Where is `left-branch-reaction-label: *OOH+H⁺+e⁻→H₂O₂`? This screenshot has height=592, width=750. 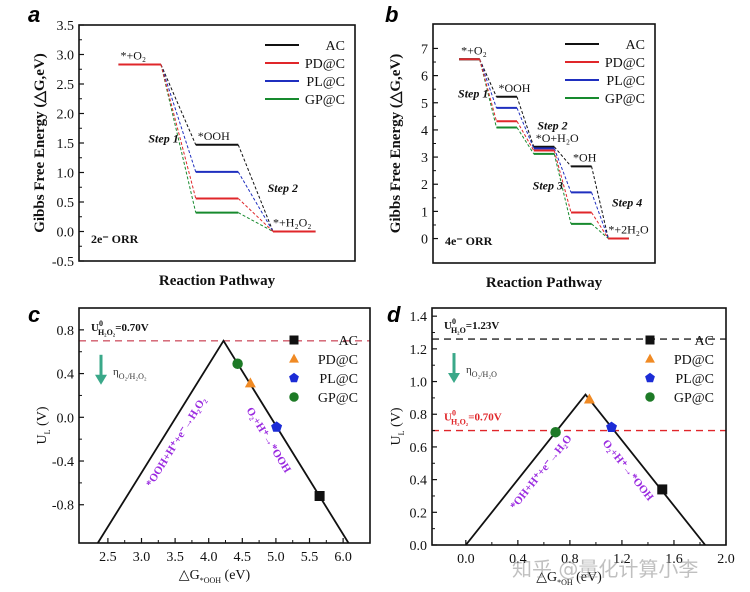
left-branch-reaction-label: *OOH+H⁺+e⁻→H₂O₂ is located at coordinates (176, 442).